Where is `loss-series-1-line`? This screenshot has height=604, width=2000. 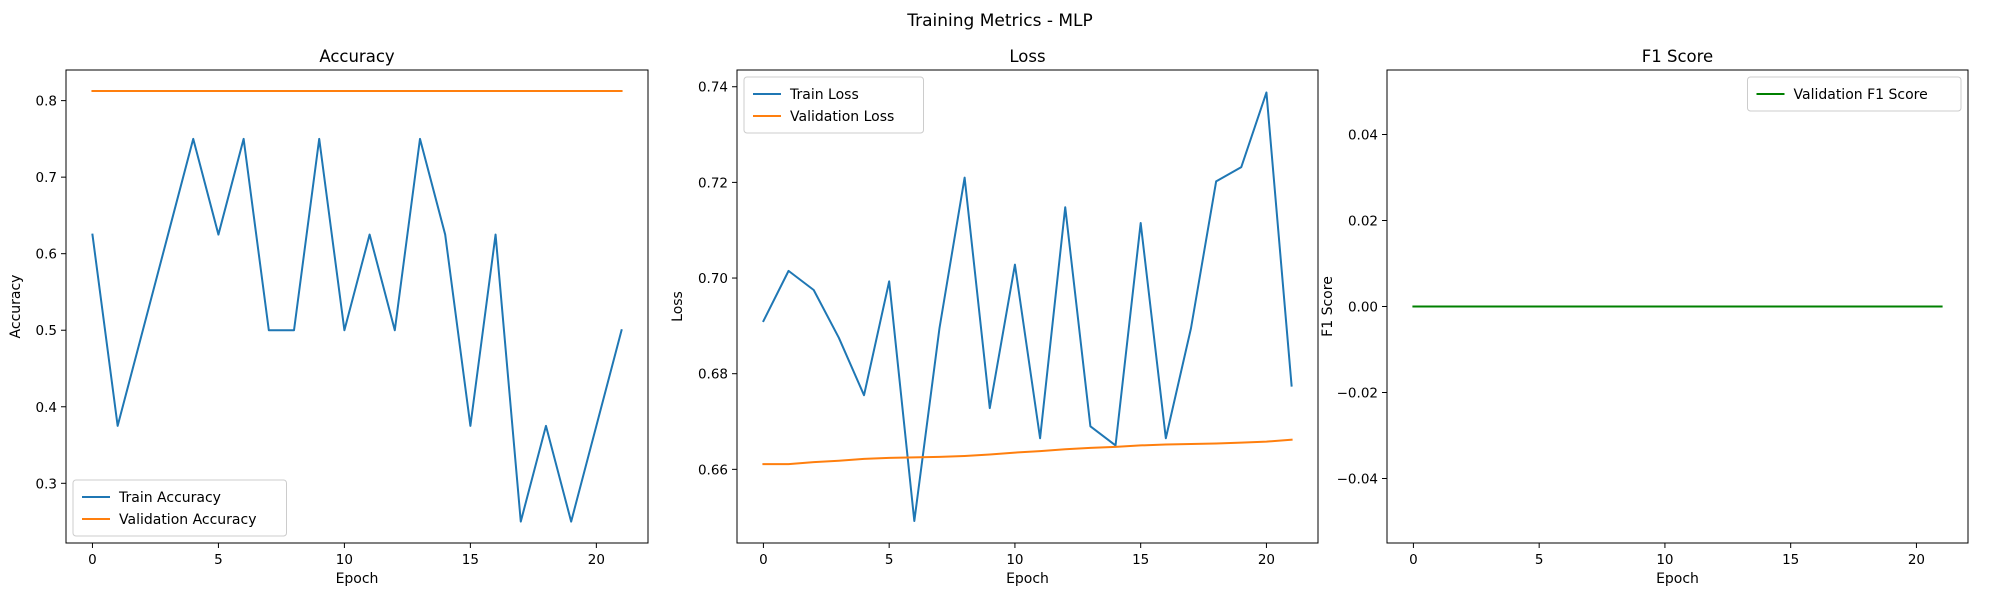
loss-series-1-line is located at coordinates (1027, 452).